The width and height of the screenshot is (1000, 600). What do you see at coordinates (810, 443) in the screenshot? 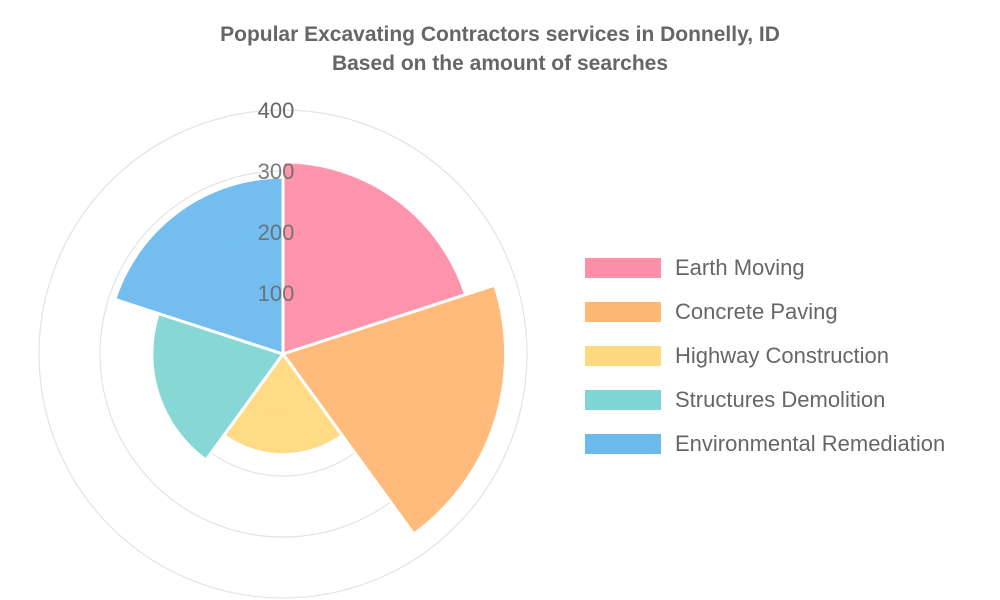
I see `legend-label: Environmental Remediation` at bounding box center [810, 443].